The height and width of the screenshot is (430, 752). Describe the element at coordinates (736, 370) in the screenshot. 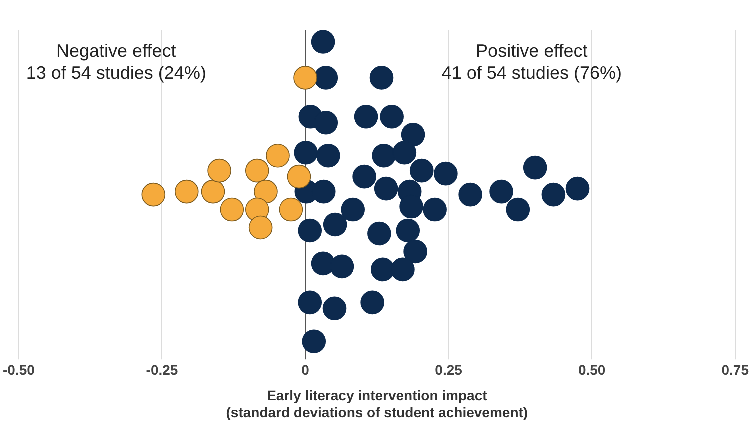

I see `x-tick-label: 0.75` at that location.